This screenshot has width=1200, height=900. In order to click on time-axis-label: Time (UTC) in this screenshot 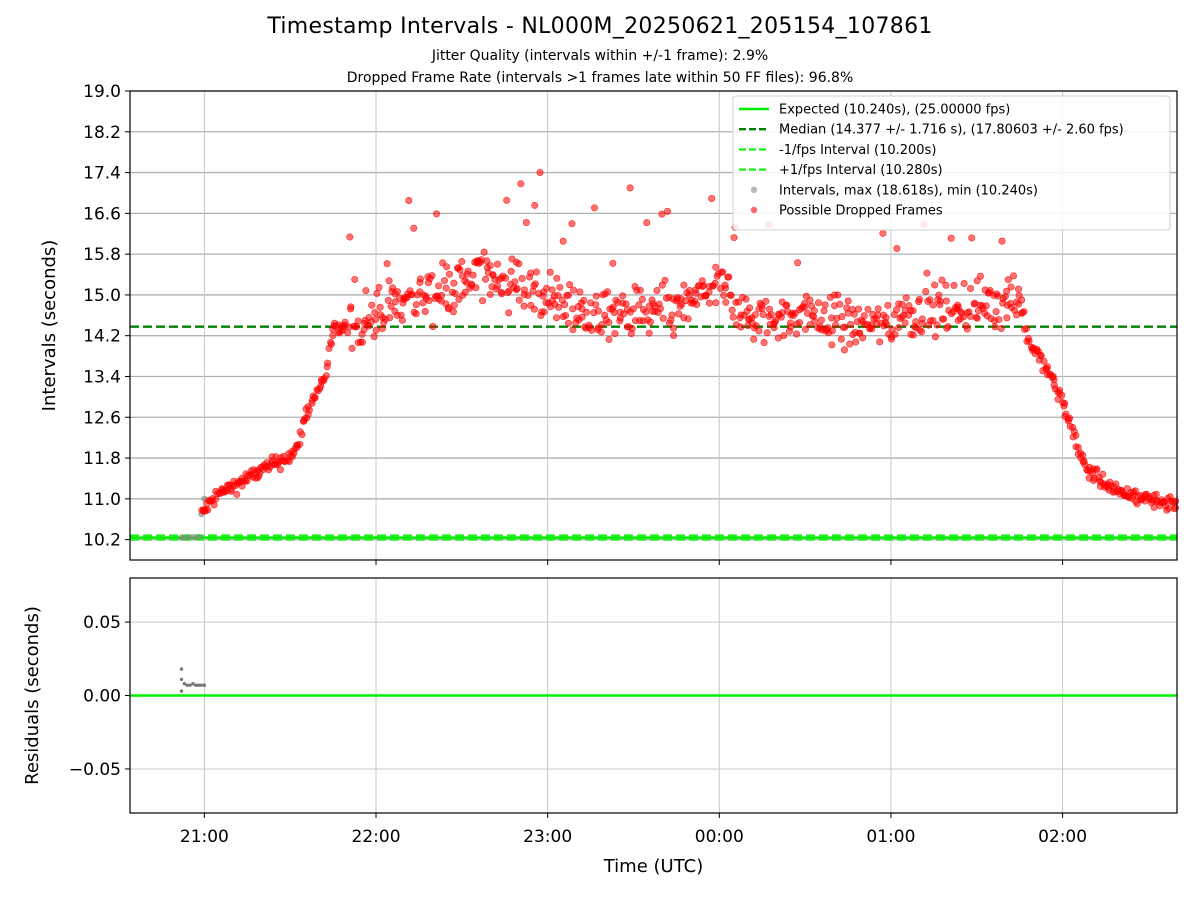, I will do `click(653, 866)`.